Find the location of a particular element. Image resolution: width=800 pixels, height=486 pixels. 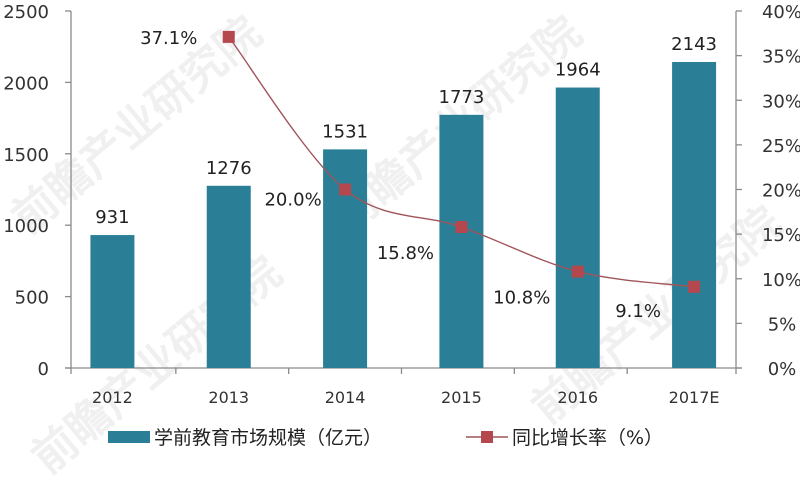

legend: 学前教育市场规模（亿元） 同比增长率（%） is located at coordinates (385, 438).